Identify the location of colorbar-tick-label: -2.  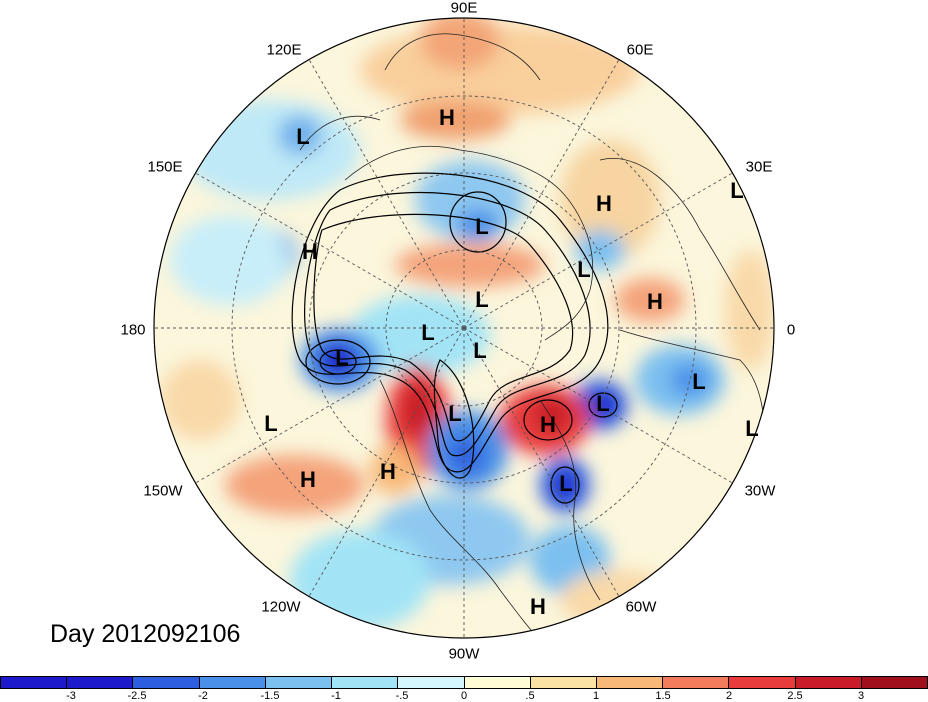
(203, 696).